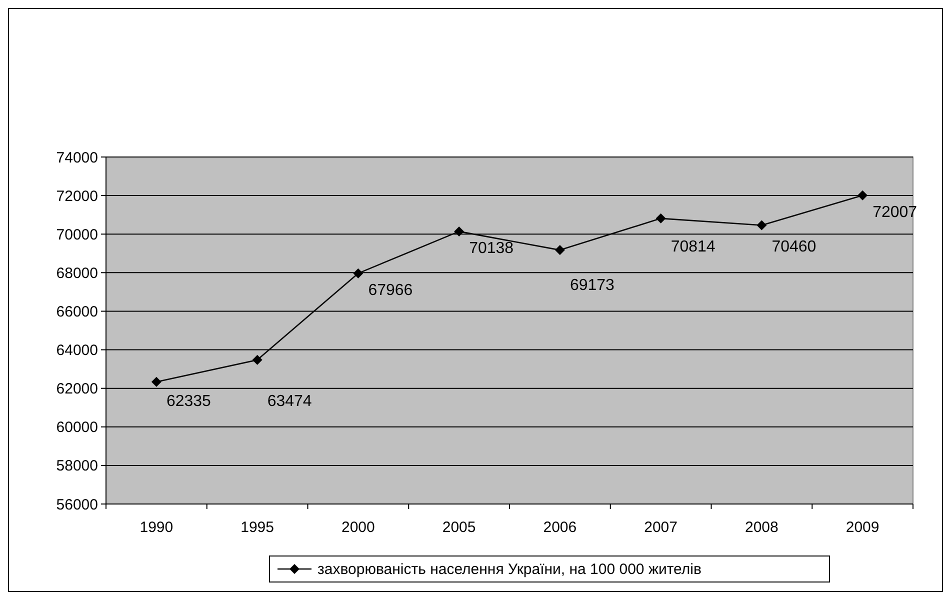 The height and width of the screenshot is (600, 951). I want to click on x-tick-label: 2009, so click(863, 527).